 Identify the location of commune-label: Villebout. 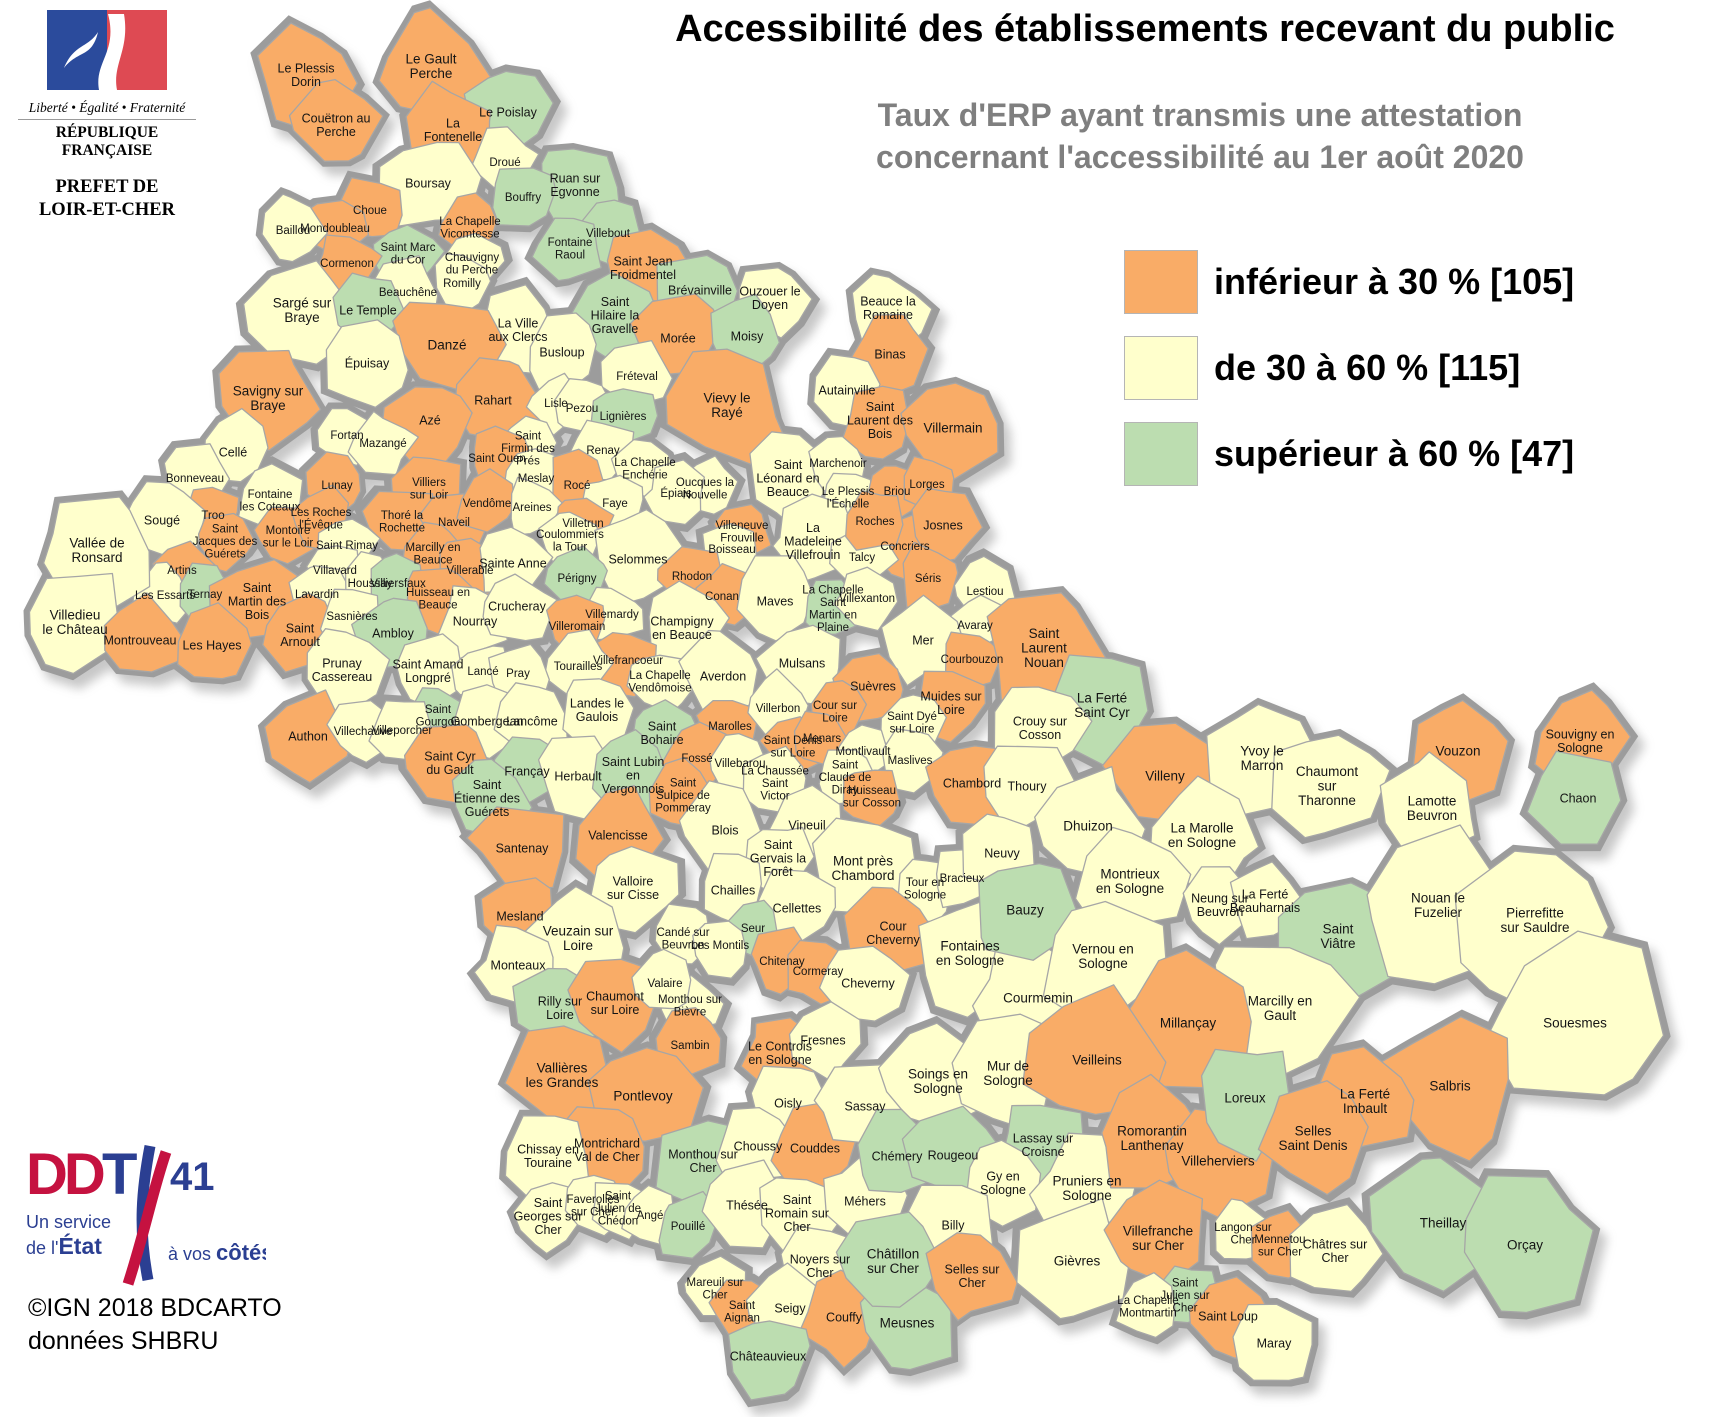
(608, 234).